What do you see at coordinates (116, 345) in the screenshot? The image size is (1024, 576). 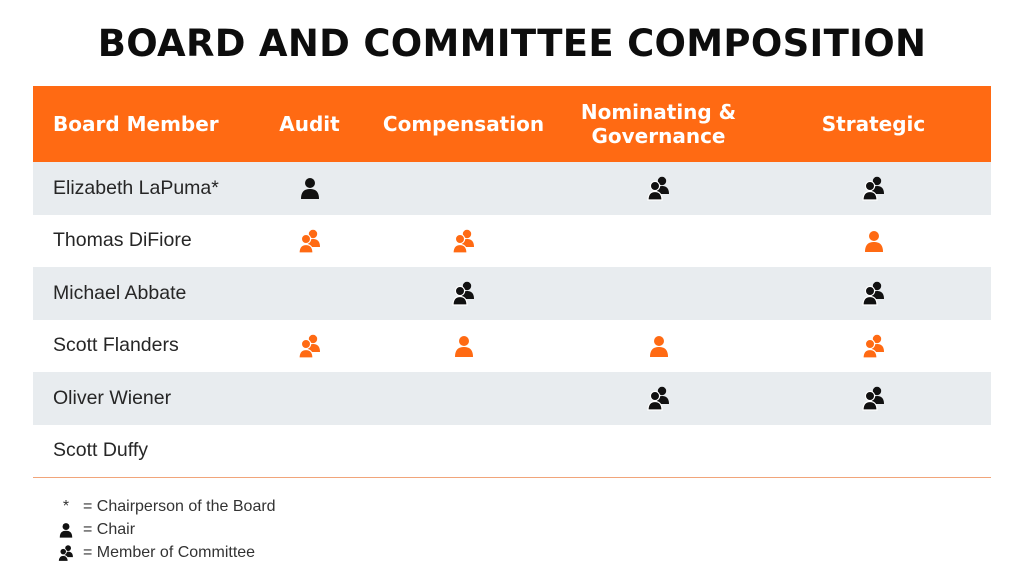 I see `board-member-name: Scott Flanders` at bounding box center [116, 345].